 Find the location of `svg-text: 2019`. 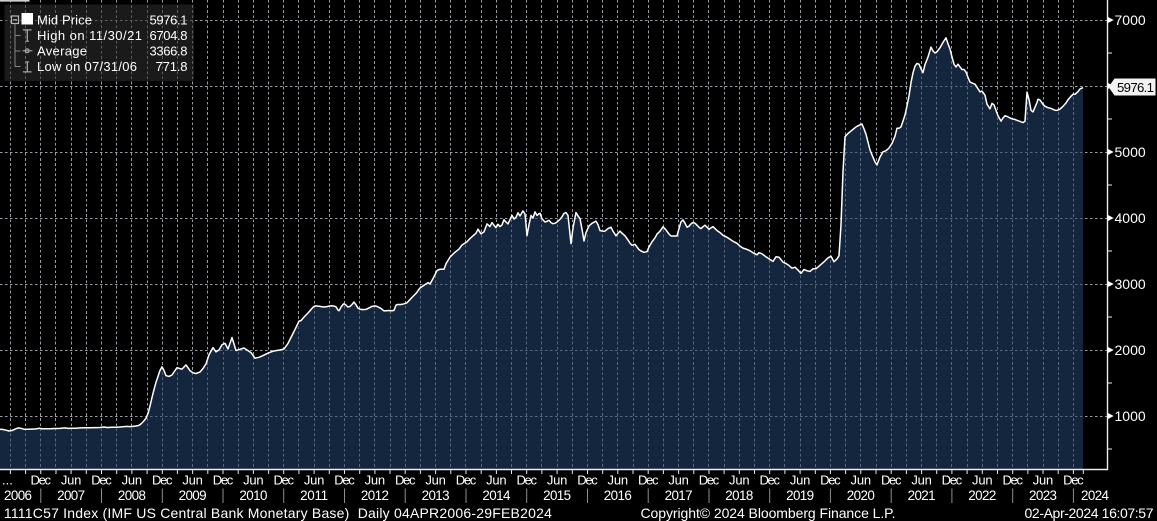

svg-text: 2019 is located at coordinates (800, 495).